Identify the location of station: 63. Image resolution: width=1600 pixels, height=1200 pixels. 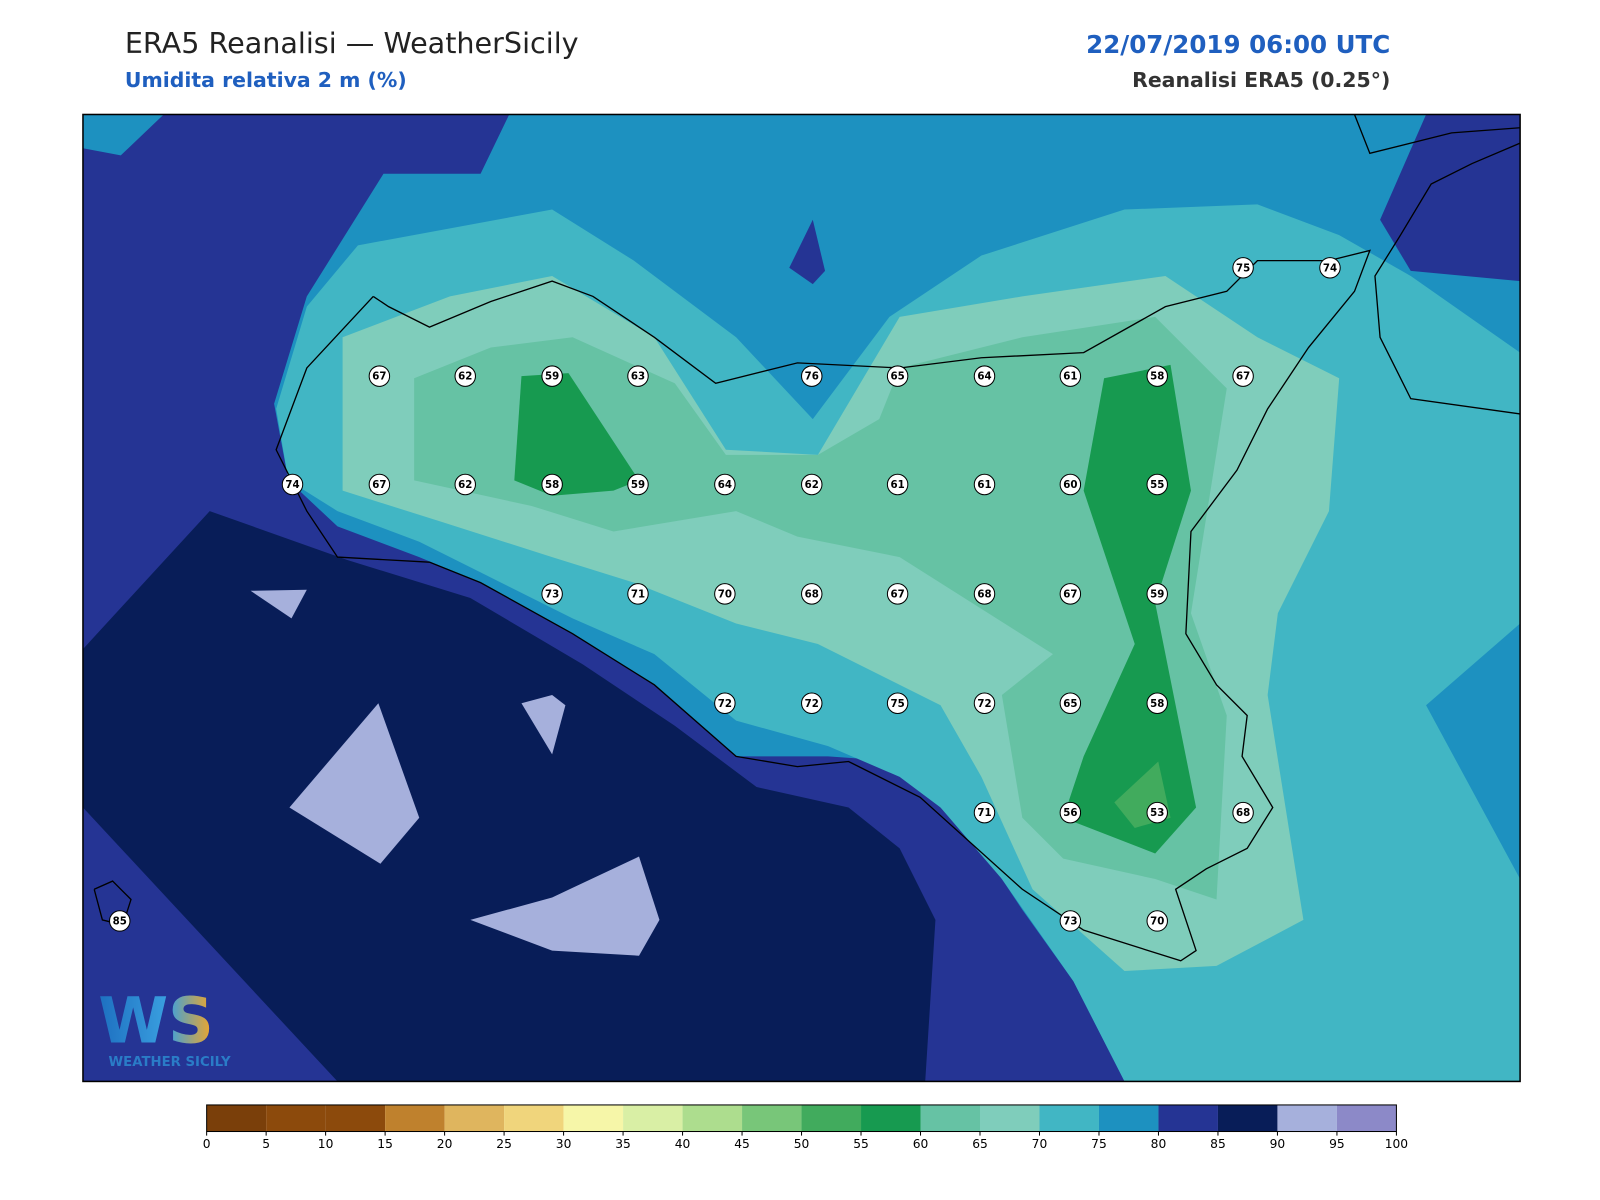
(638, 376).